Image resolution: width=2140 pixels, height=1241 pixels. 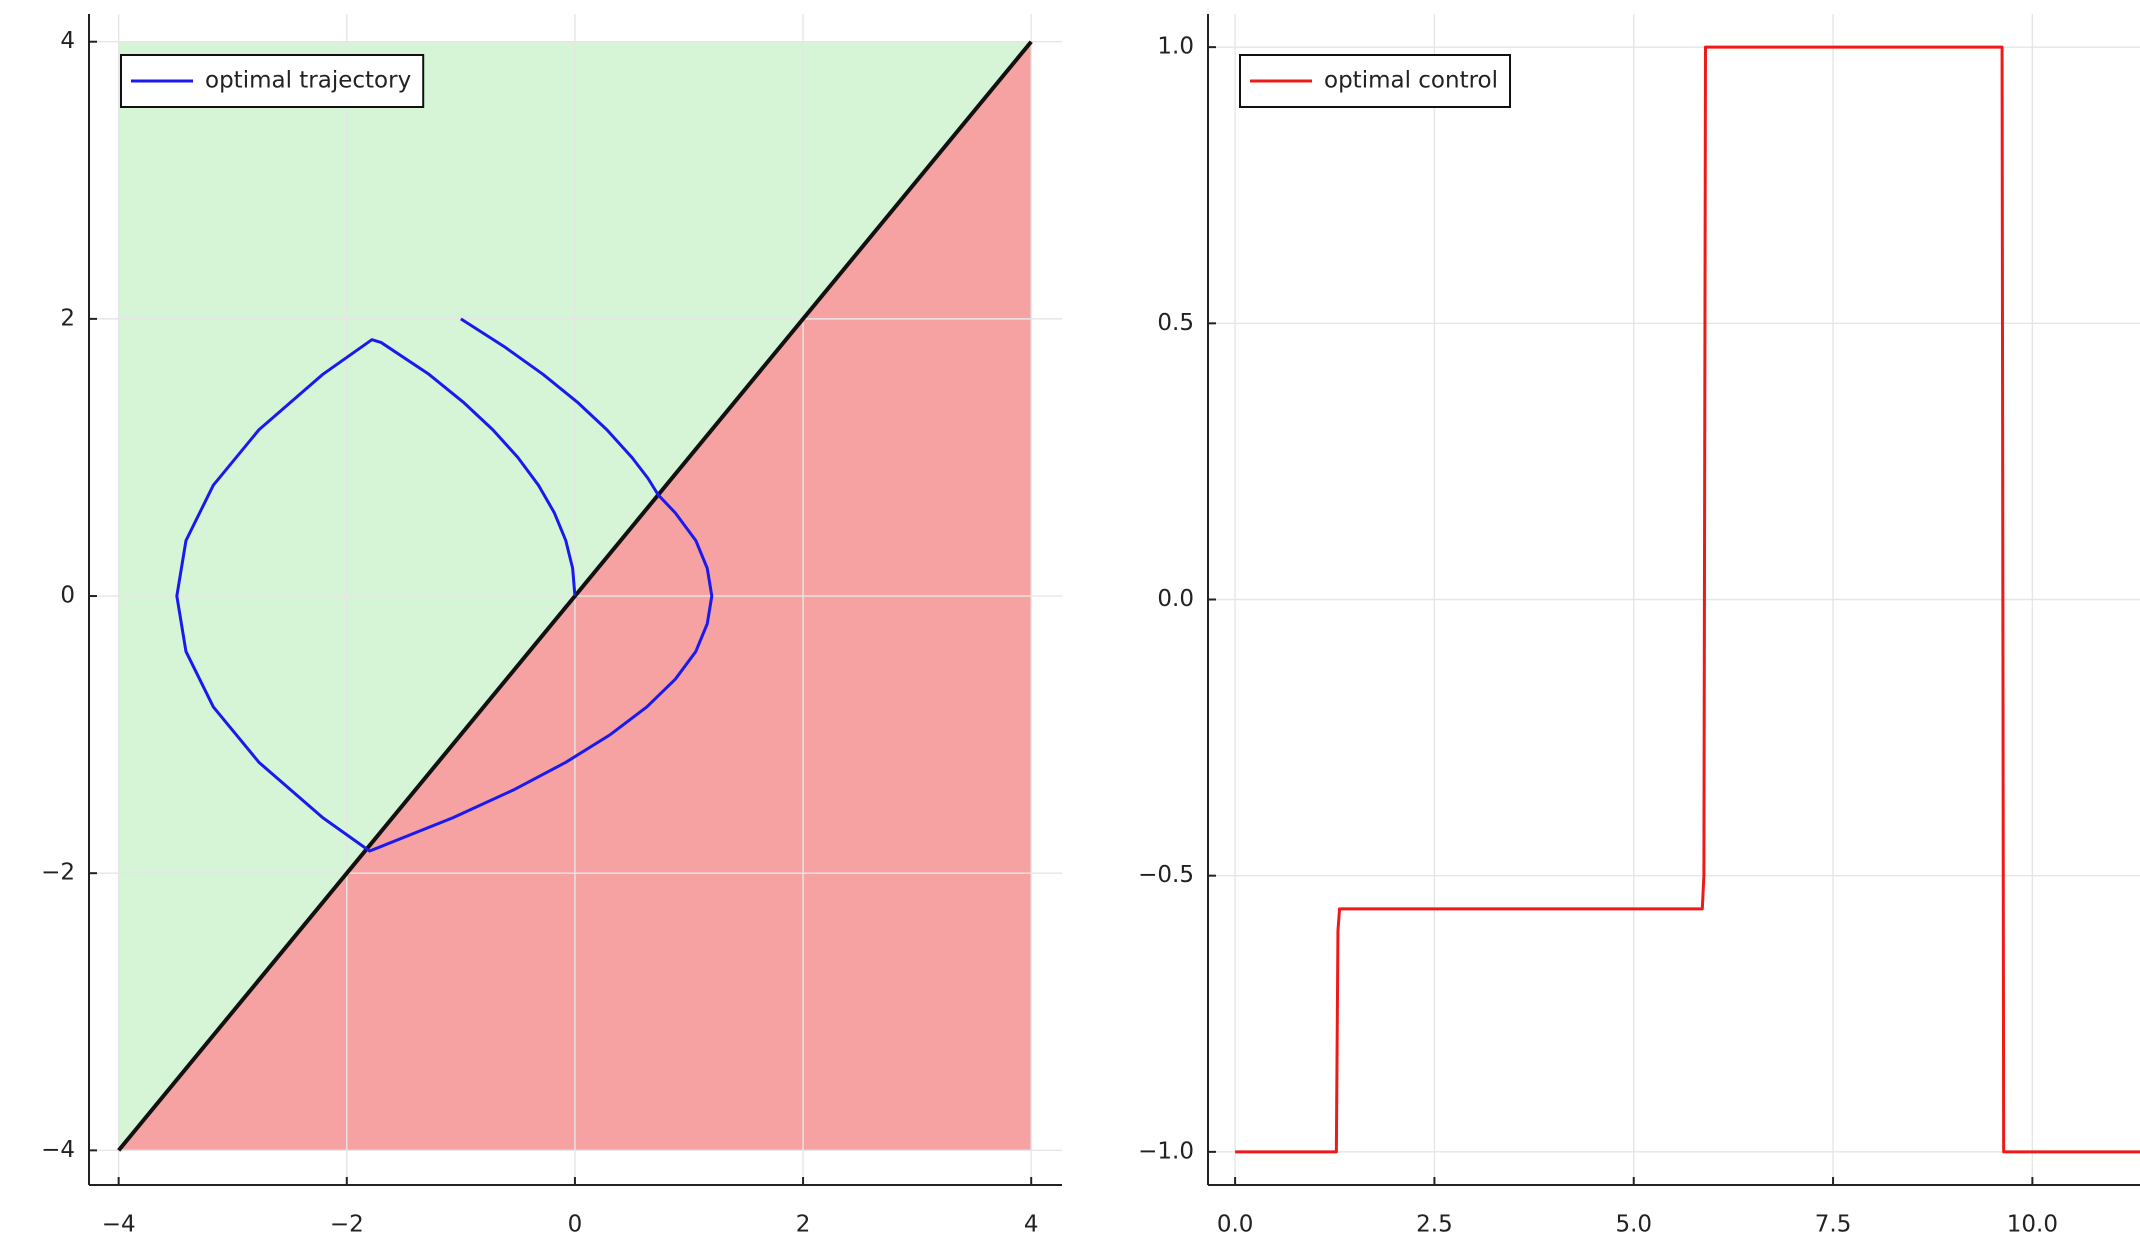 I want to click on y-tick-label: 1.0, so click(x=1175, y=47).